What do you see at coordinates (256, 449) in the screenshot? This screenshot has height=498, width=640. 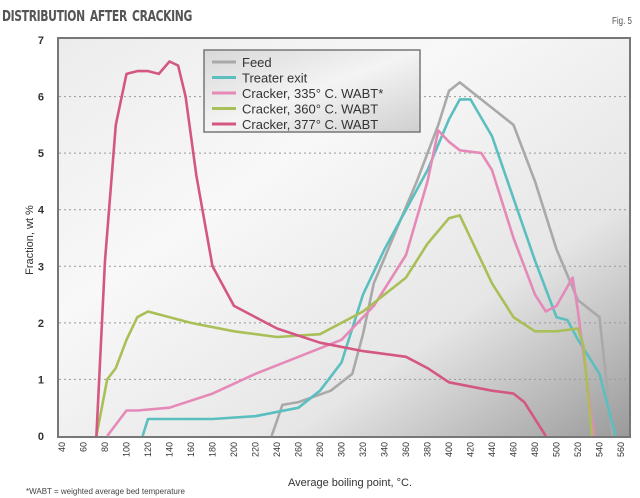 I see `x-tick-label: 220` at bounding box center [256, 449].